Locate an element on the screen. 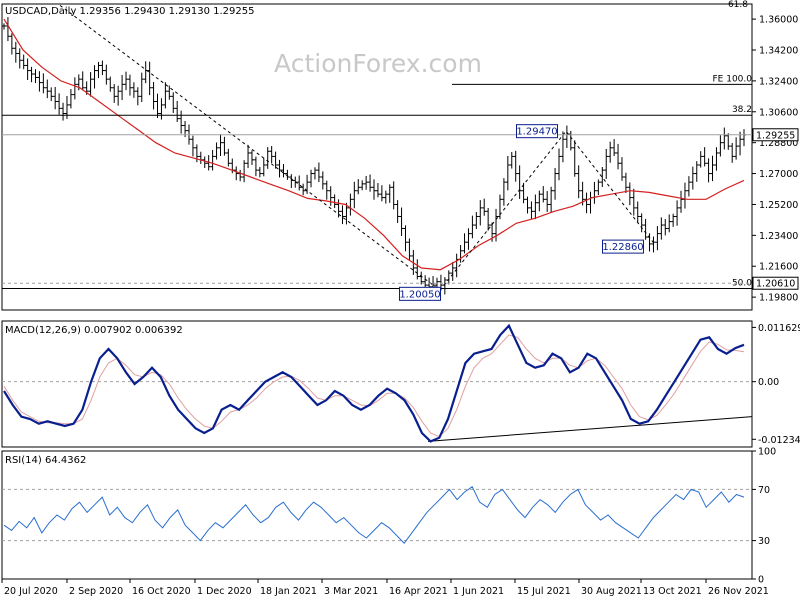  last-price-box is located at coordinates (775, 135).